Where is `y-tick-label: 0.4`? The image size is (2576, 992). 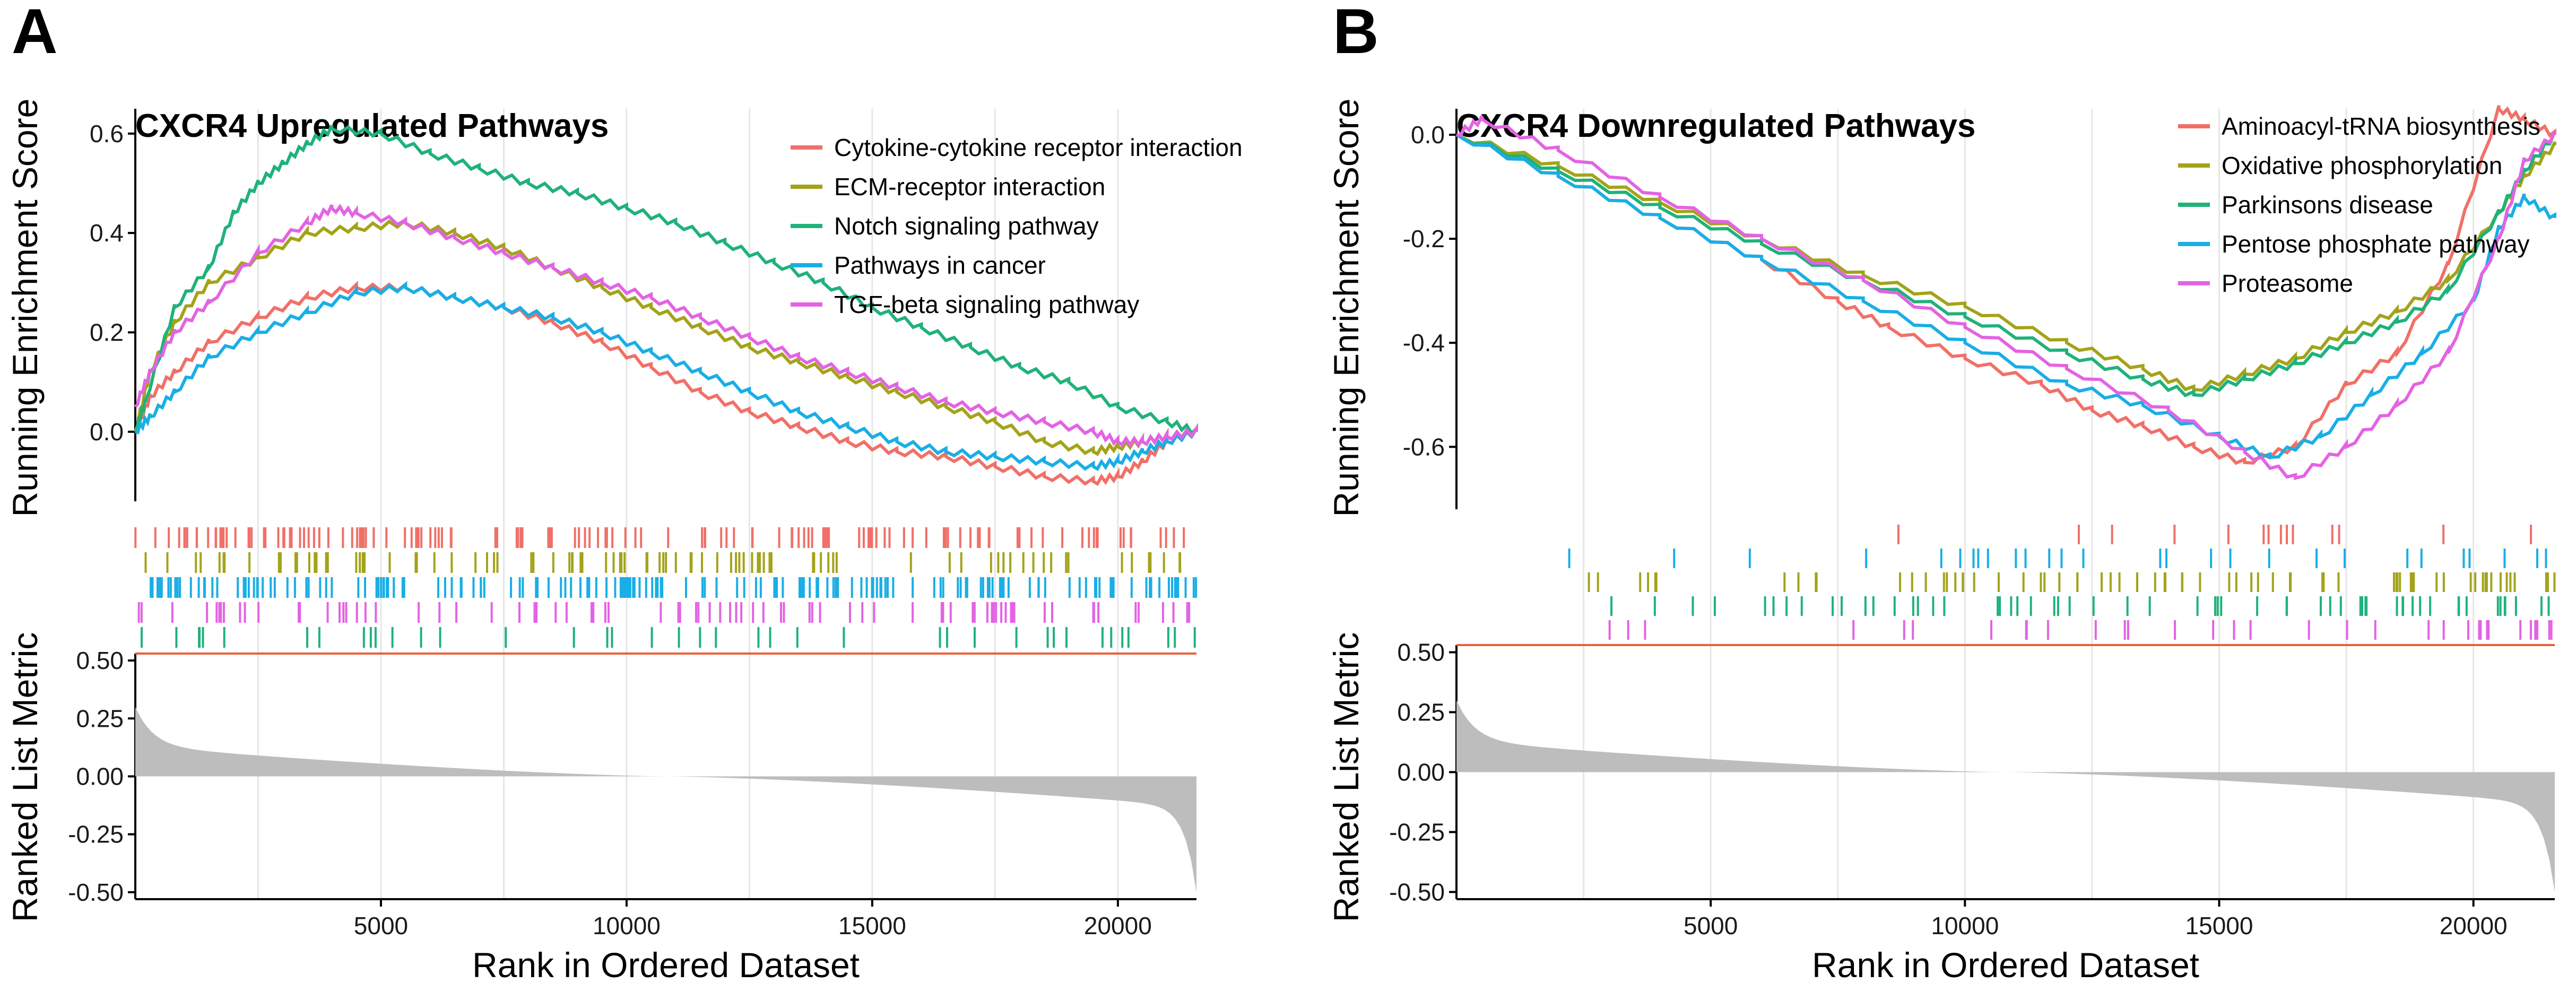 y-tick-label: 0.4 is located at coordinates (107, 233).